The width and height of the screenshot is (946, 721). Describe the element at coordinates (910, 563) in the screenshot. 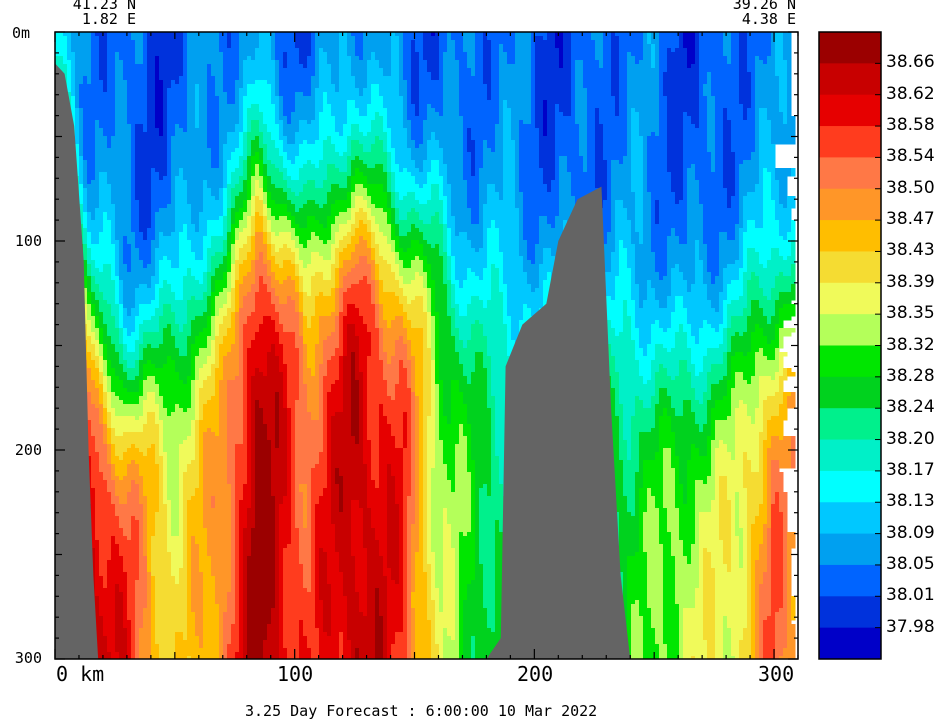

I see `colorbar-level-label: 38.05` at that location.